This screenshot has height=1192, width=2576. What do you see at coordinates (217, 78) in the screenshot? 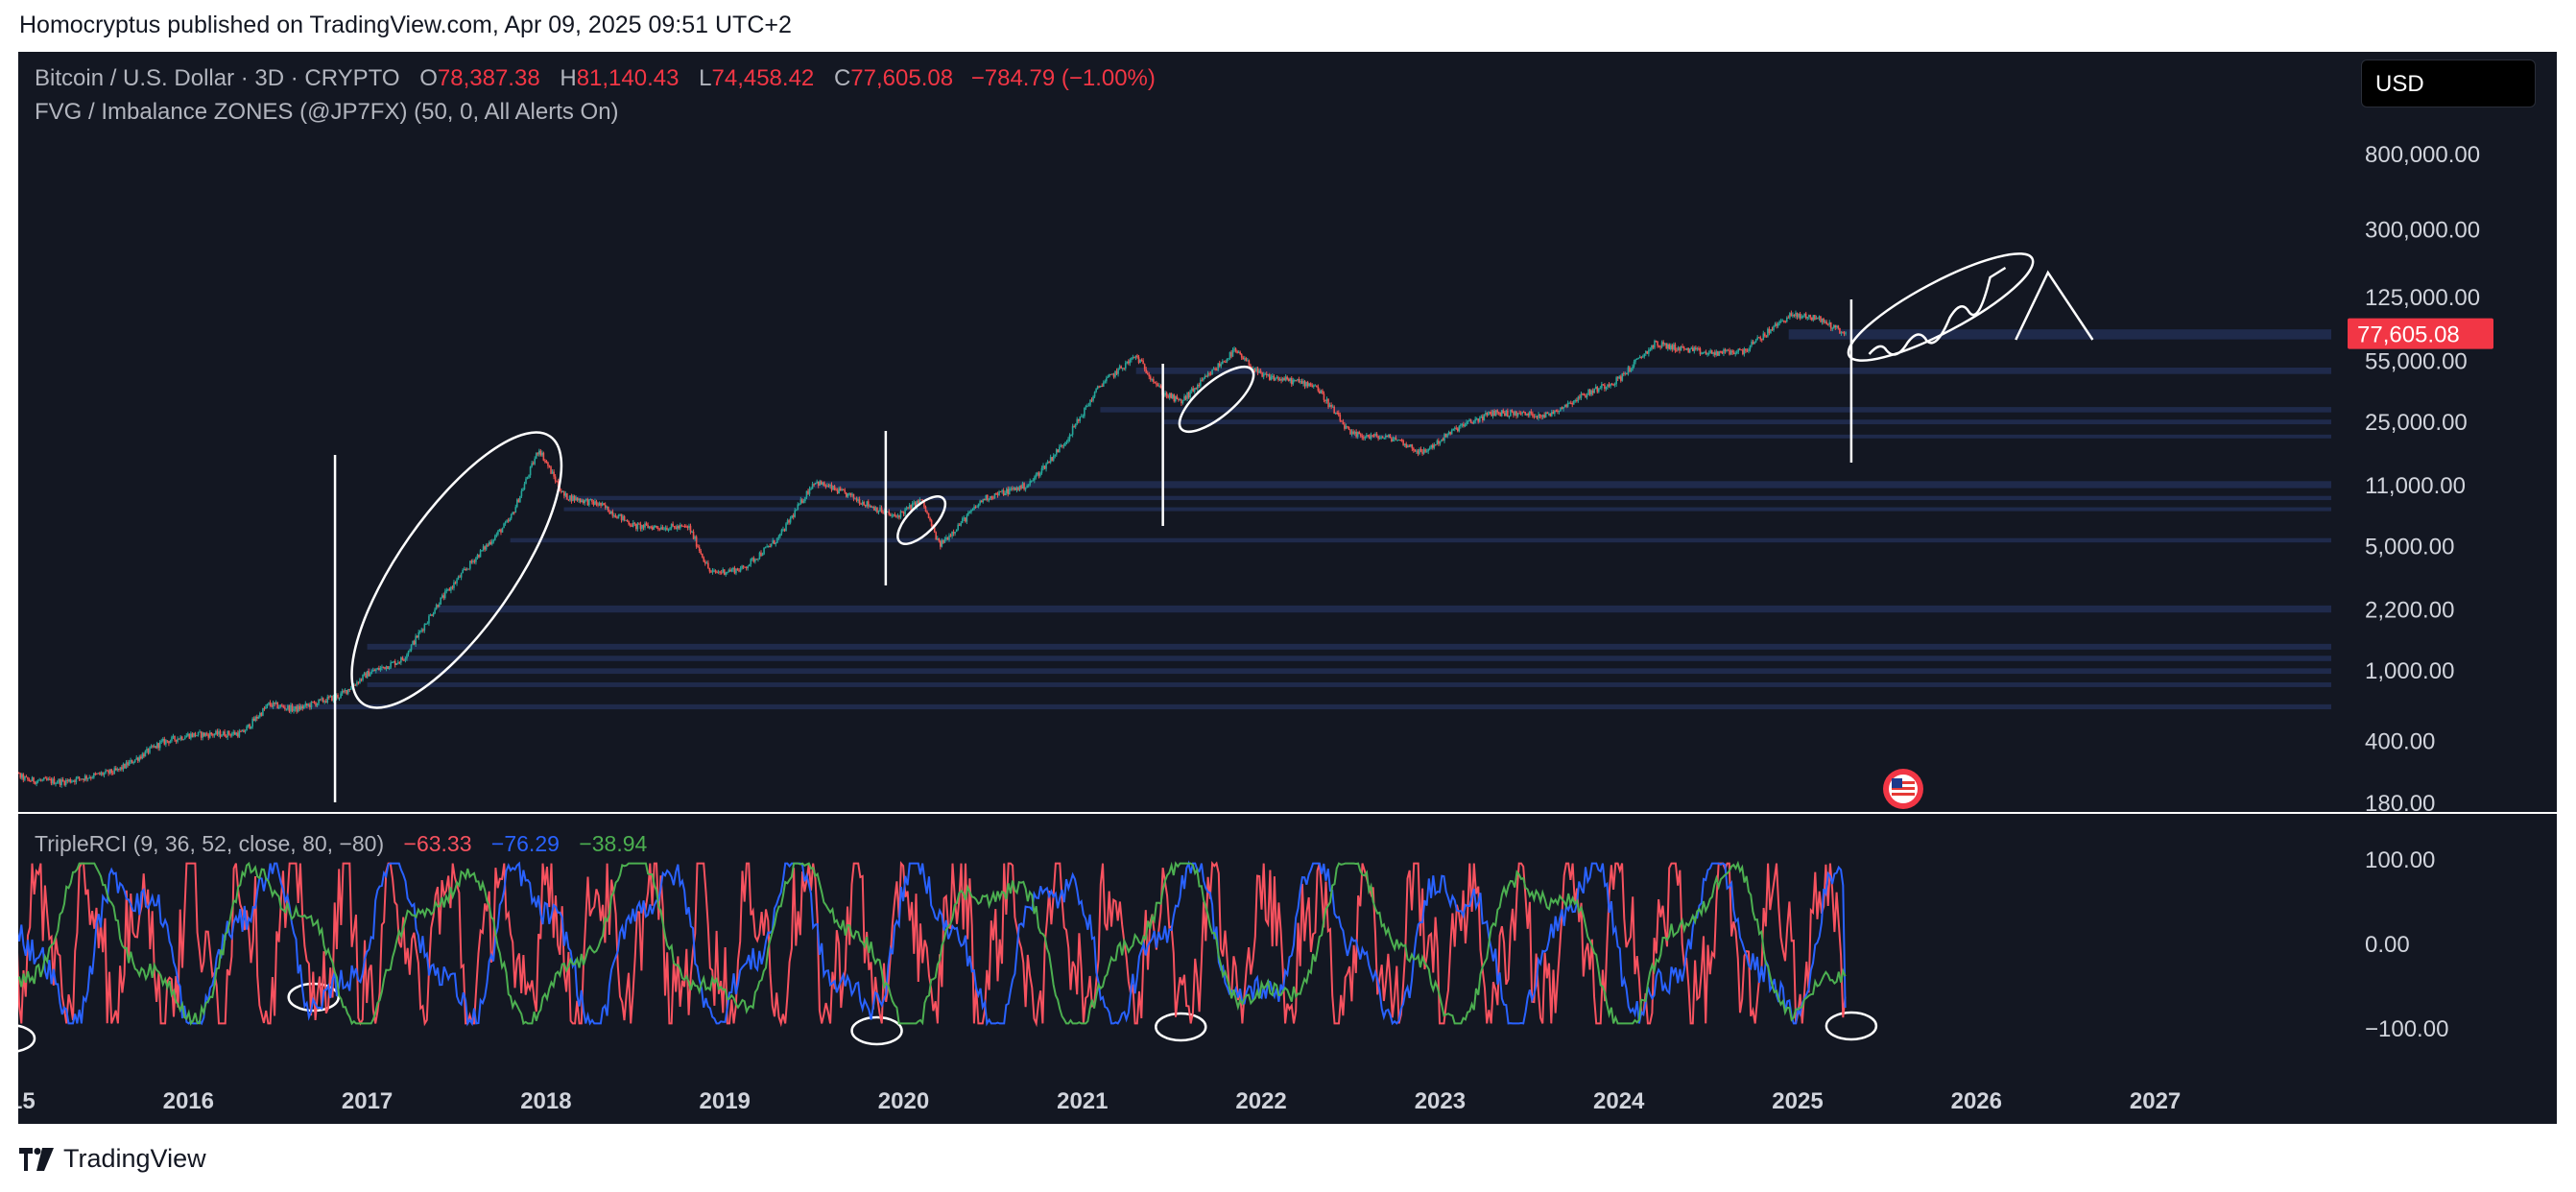
I see `symbol-title: Bitcoin / U.S. Dollar · 3D · CRYPTO` at bounding box center [217, 78].